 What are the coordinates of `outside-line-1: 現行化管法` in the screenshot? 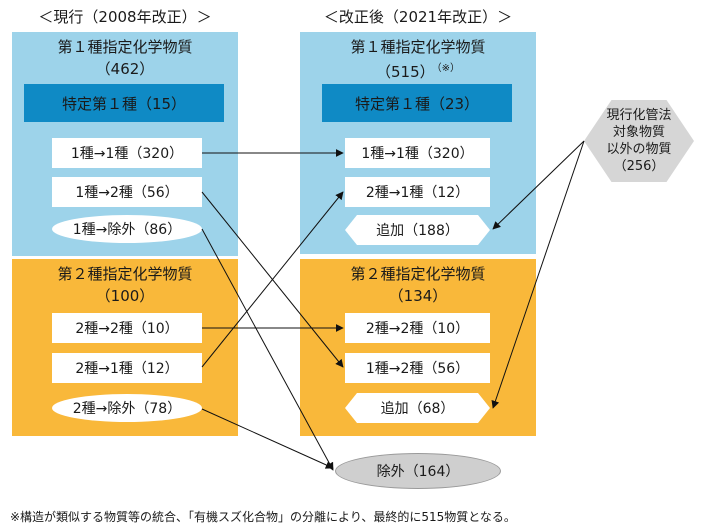 It's located at (639, 115).